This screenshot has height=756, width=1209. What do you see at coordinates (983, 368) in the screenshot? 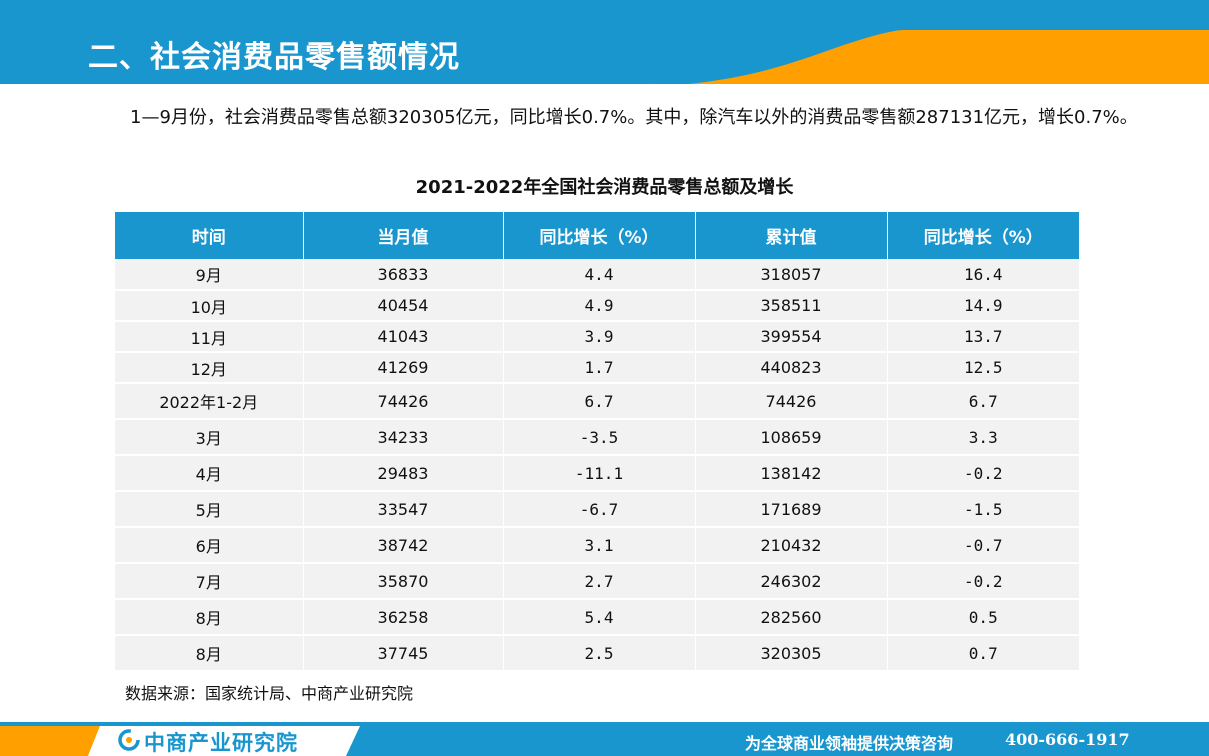
I see `cell-cumulative-growth: 12.5` at bounding box center [983, 368].